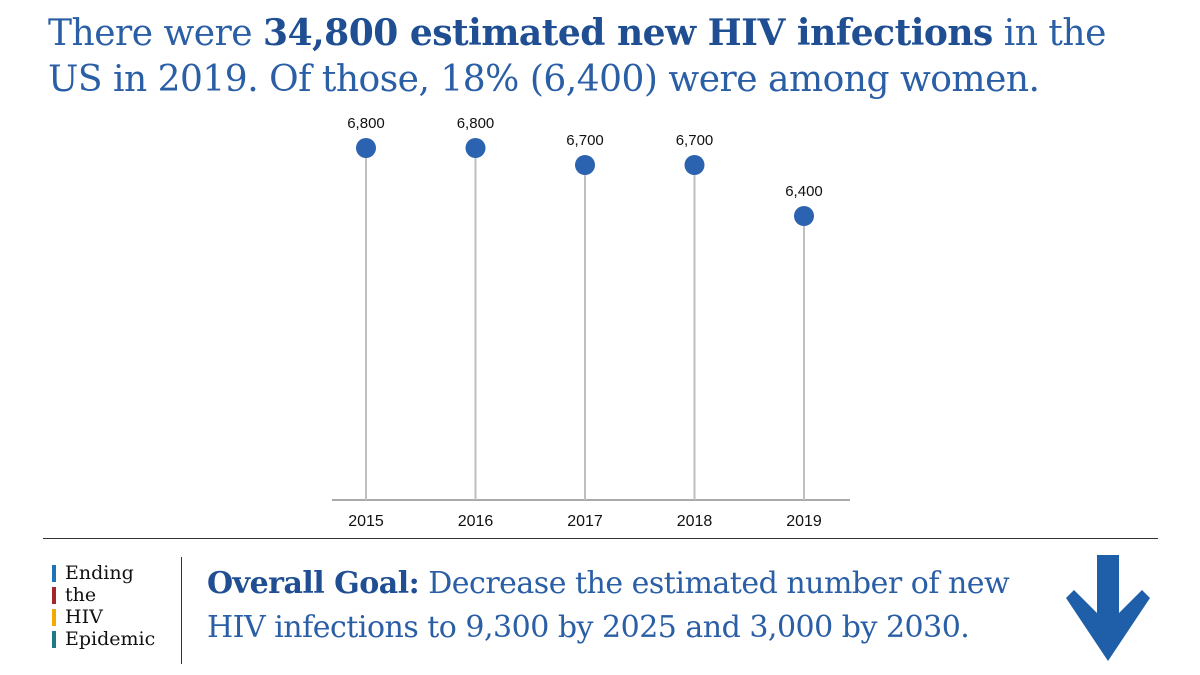 The width and height of the screenshot is (1200, 675). What do you see at coordinates (366, 521) in the screenshot?
I see `x-tick-label: 2015` at bounding box center [366, 521].